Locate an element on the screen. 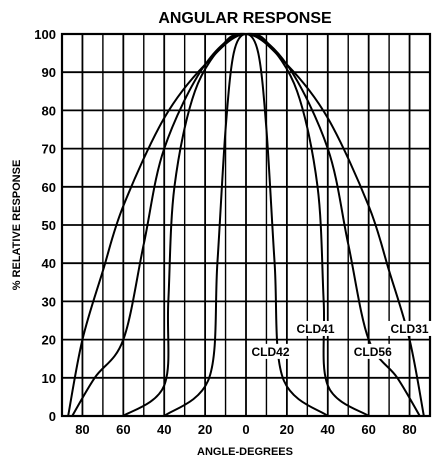 The height and width of the screenshot is (462, 438). curve-label: CLD31 is located at coordinates (410, 329).